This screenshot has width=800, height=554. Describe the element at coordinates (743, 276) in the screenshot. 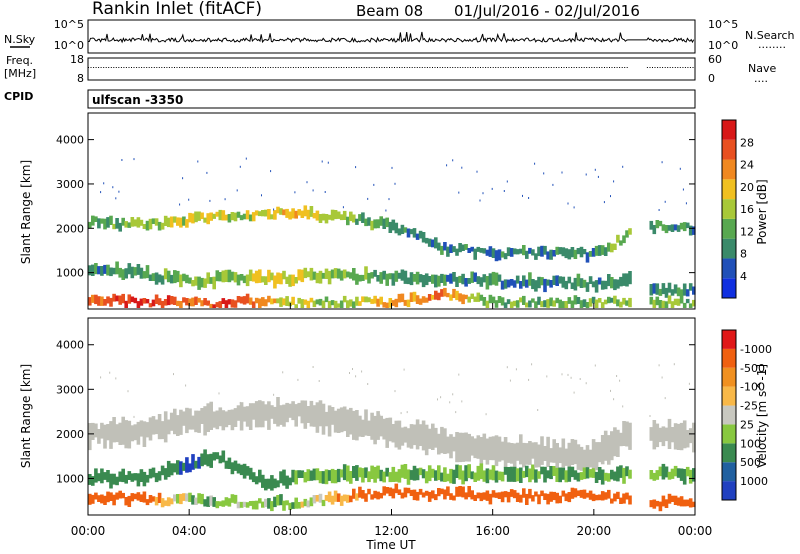

I see `power-colorbar-tick-label: 4` at that location.